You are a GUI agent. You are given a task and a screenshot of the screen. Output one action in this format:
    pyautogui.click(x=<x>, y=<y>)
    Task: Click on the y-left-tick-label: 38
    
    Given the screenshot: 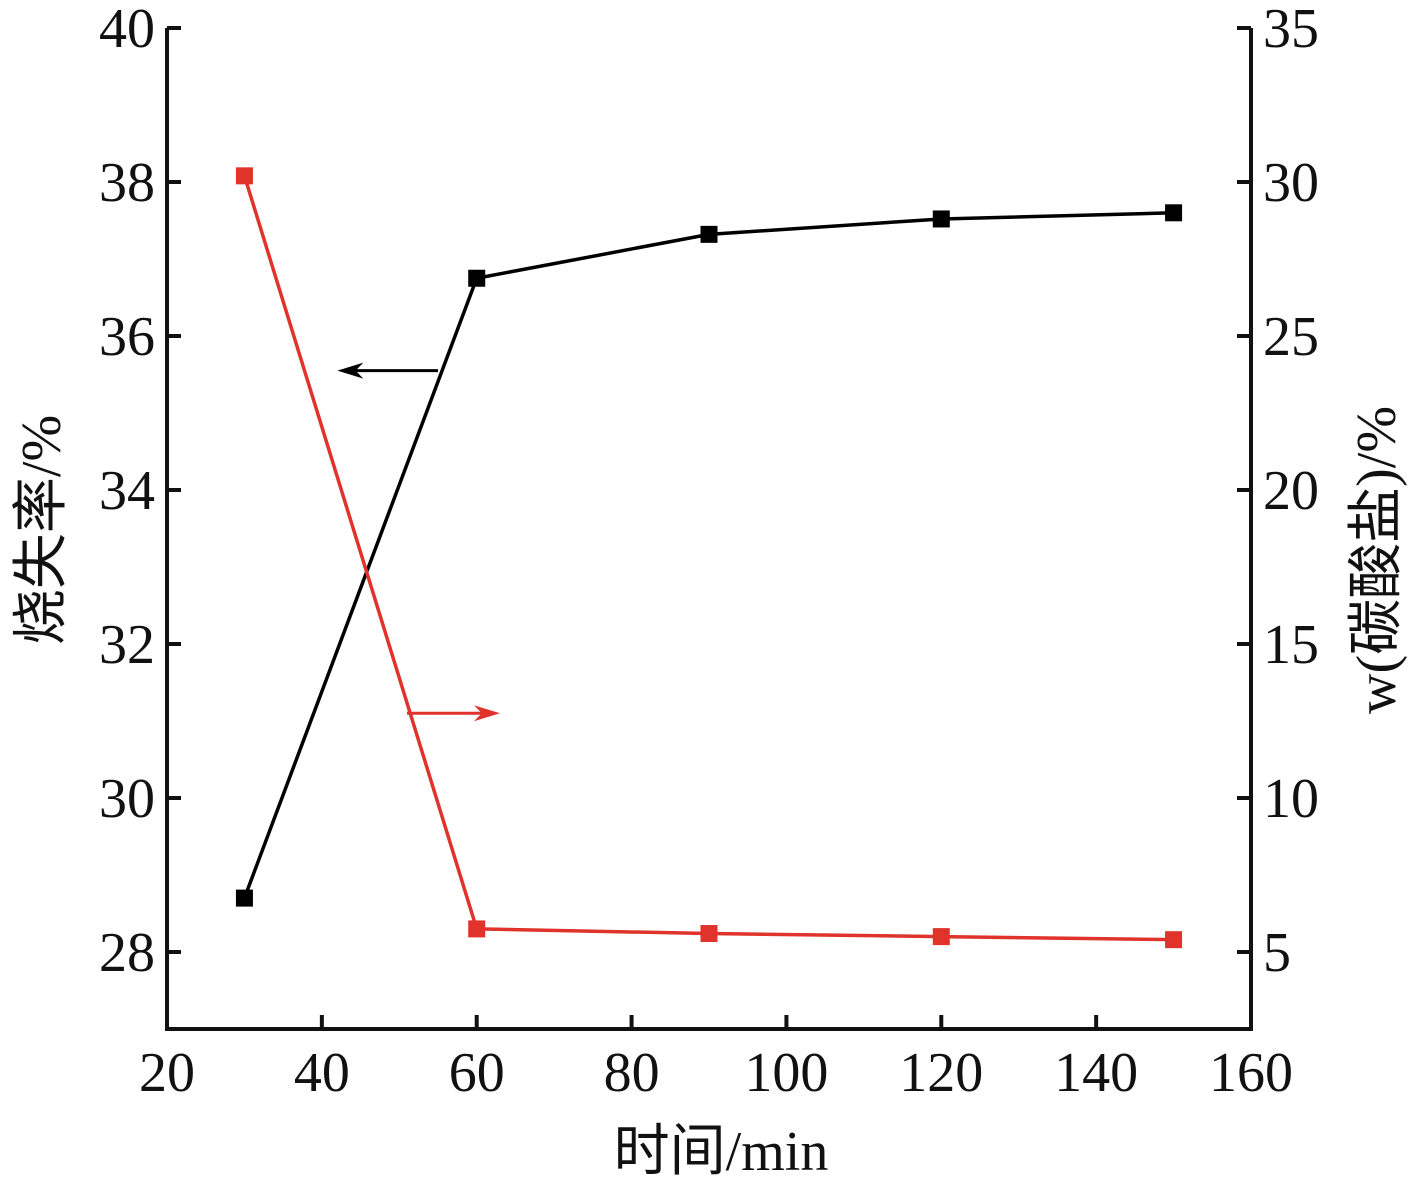 What is the action you would take?
    pyautogui.click(x=127, y=183)
    